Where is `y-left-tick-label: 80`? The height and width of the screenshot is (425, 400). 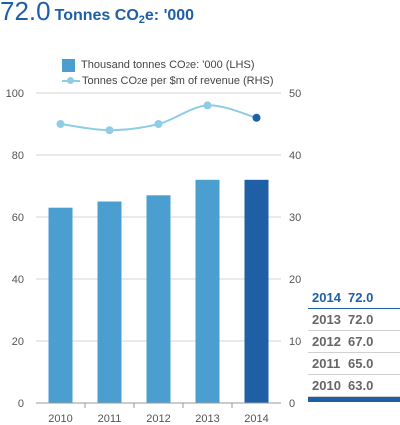
y-left-tick-label: 80 is located at coordinates (18, 156).